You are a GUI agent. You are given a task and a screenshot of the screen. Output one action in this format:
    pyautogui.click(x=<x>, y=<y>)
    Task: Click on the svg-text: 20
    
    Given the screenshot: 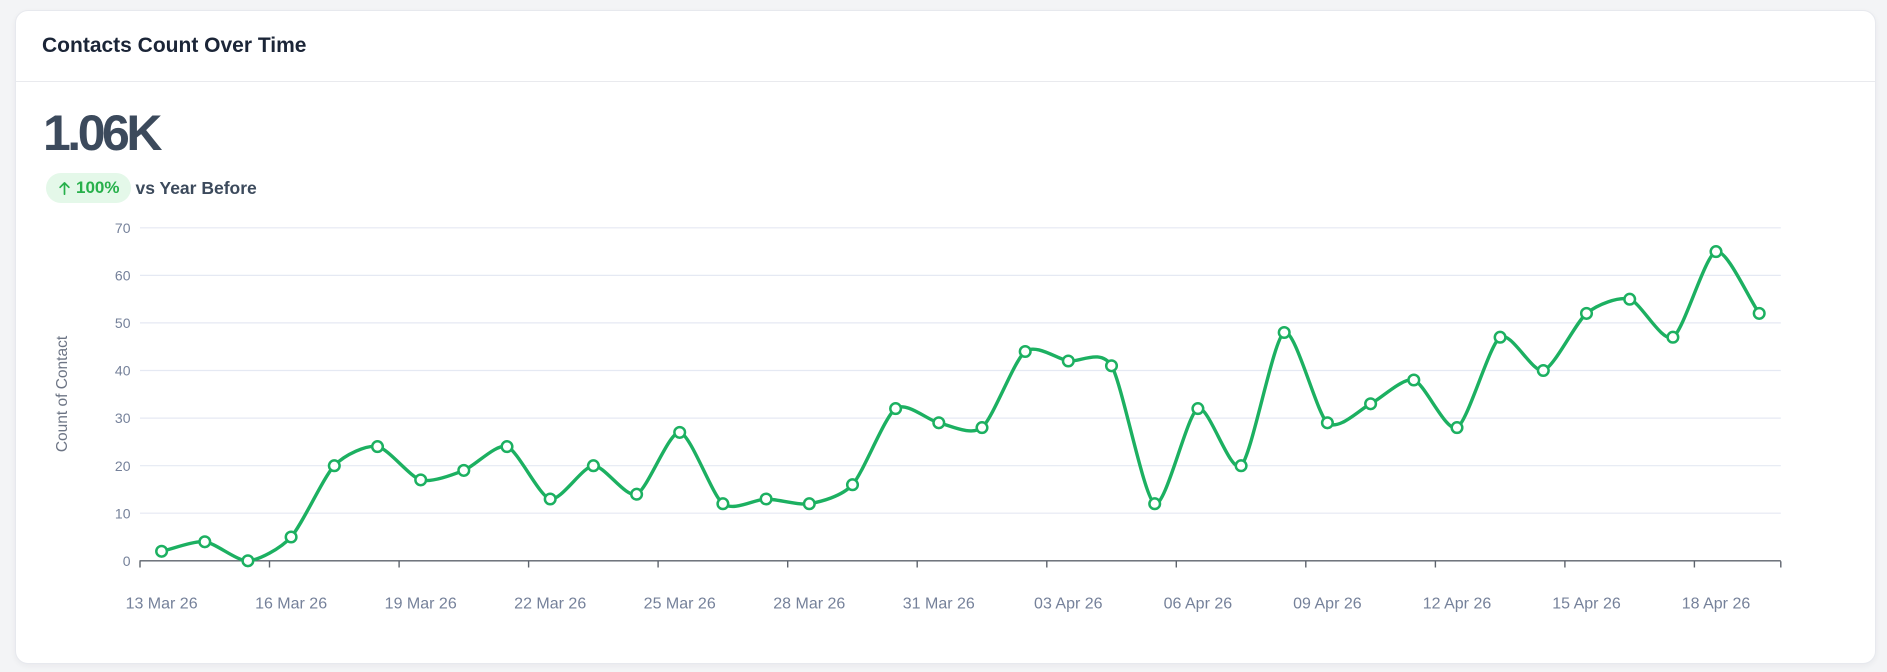 What is the action you would take?
    pyautogui.click(x=123, y=466)
    